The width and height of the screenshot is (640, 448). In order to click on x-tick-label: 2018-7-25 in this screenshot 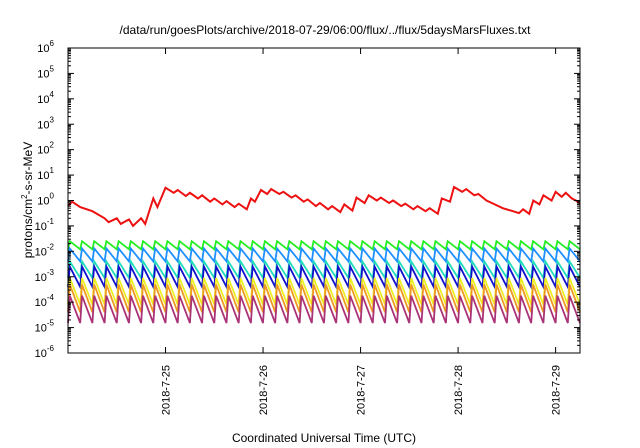, I will do `click(167, 390)`.